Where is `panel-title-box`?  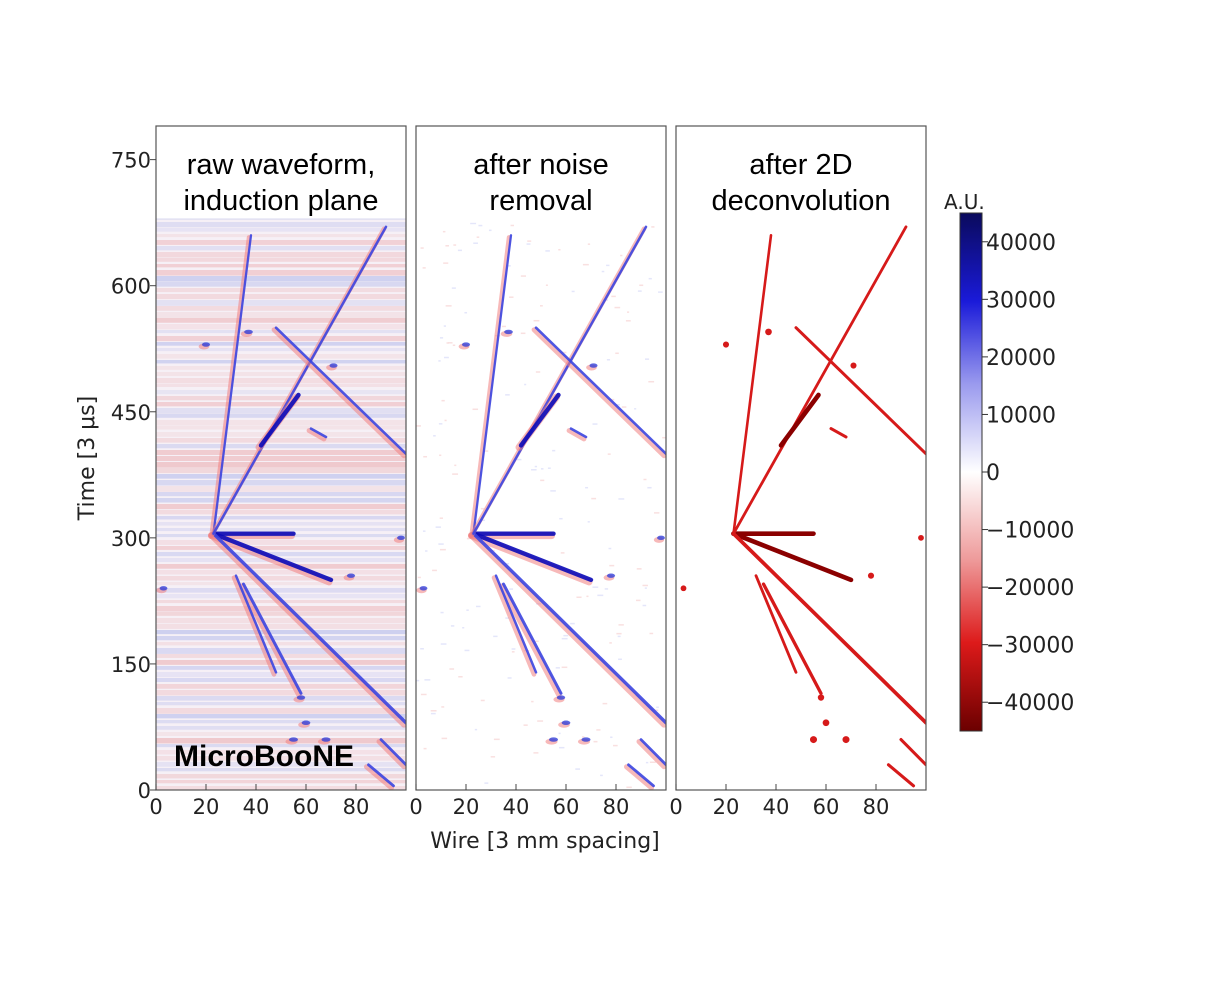
panel-title-box is located at coordinates (281, 172).